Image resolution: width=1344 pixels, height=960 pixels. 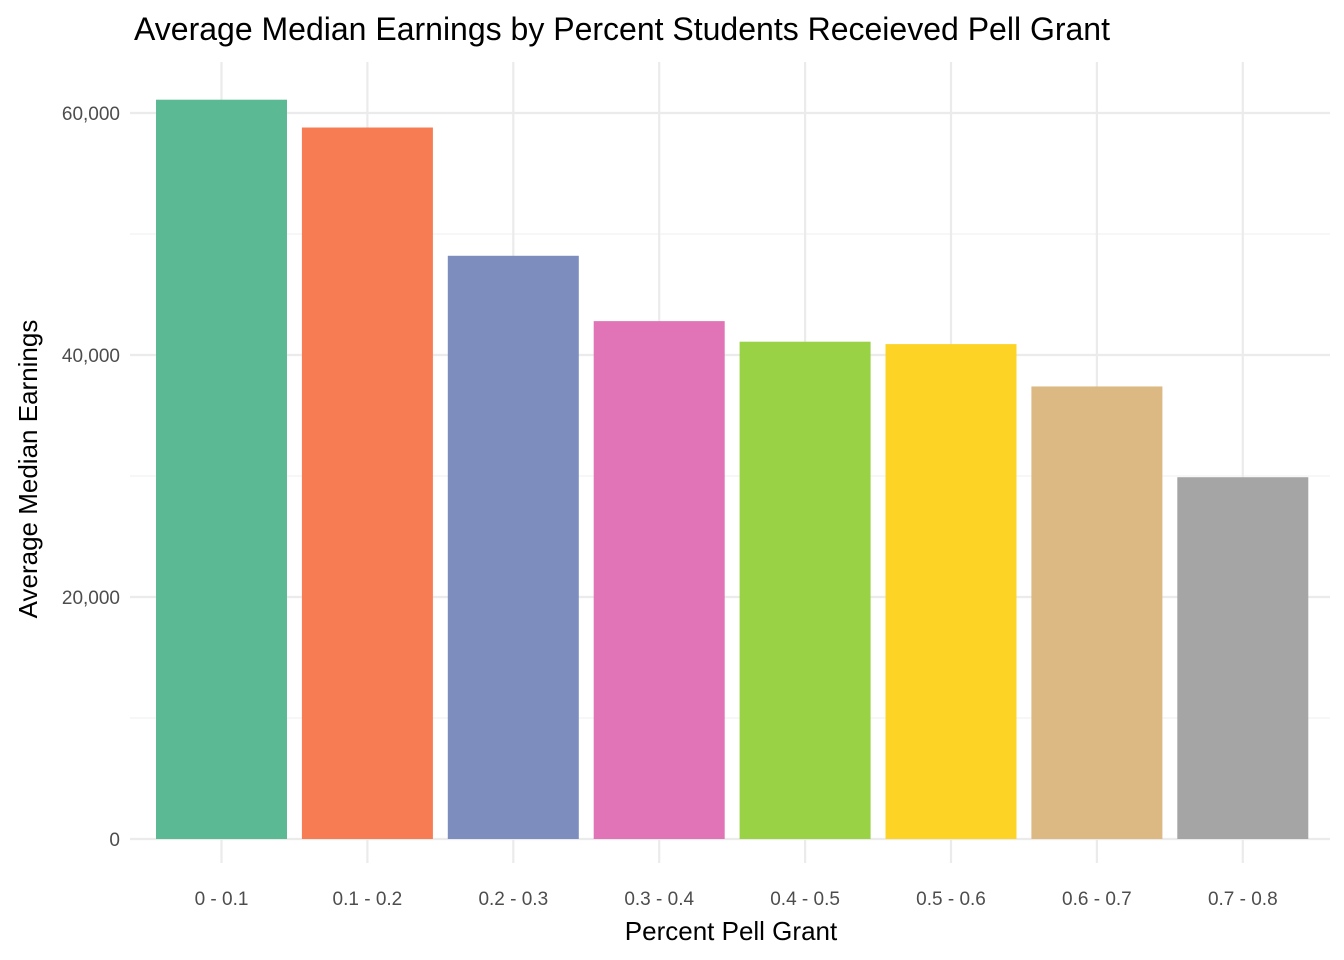 I want to click on y-tick-label: 0, so click(x=114, y=840).